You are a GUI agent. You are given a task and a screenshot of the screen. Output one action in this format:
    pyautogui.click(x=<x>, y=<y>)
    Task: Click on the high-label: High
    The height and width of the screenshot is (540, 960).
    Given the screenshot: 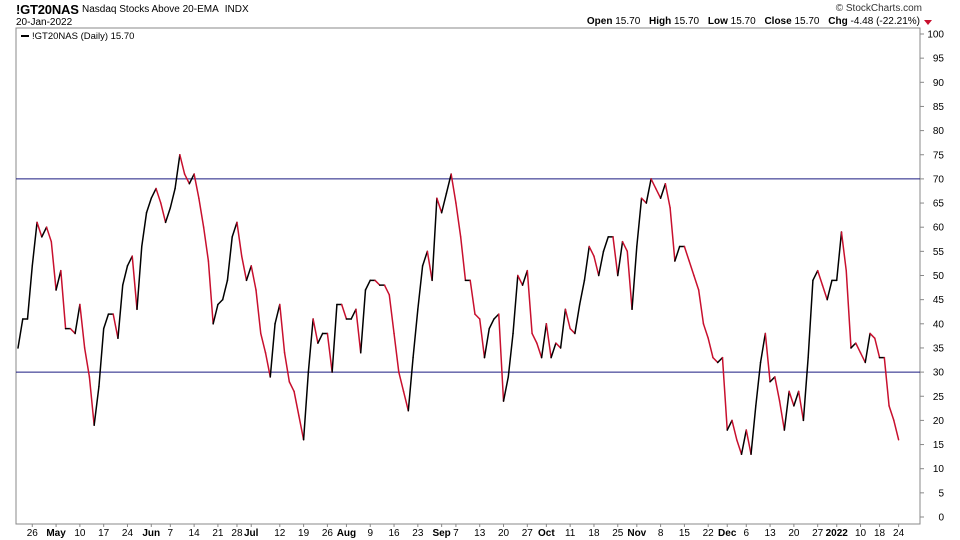 What is the action you would take?
    pyautogui.click(x=660, y=21)
    